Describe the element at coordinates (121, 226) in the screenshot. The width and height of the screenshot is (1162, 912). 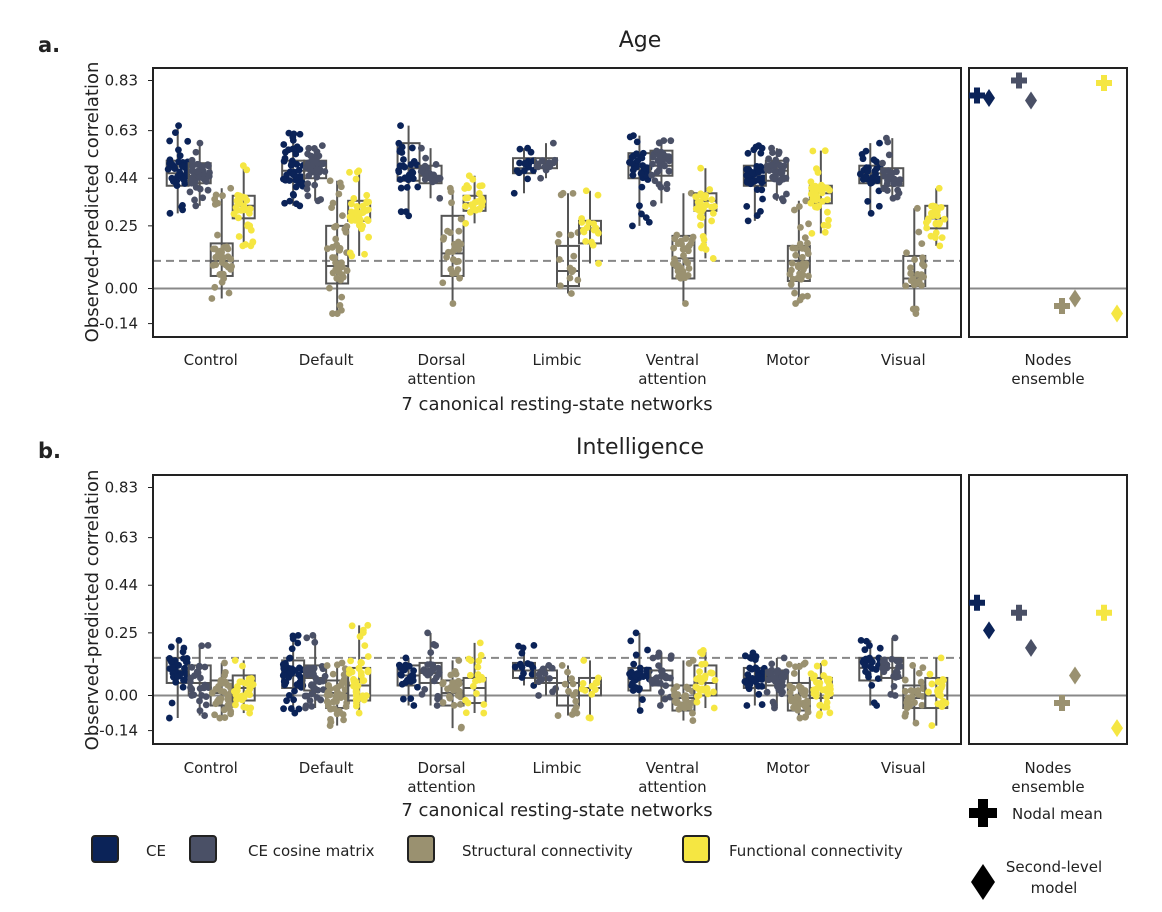
I see `y-tick-label: 0.25` at that location.